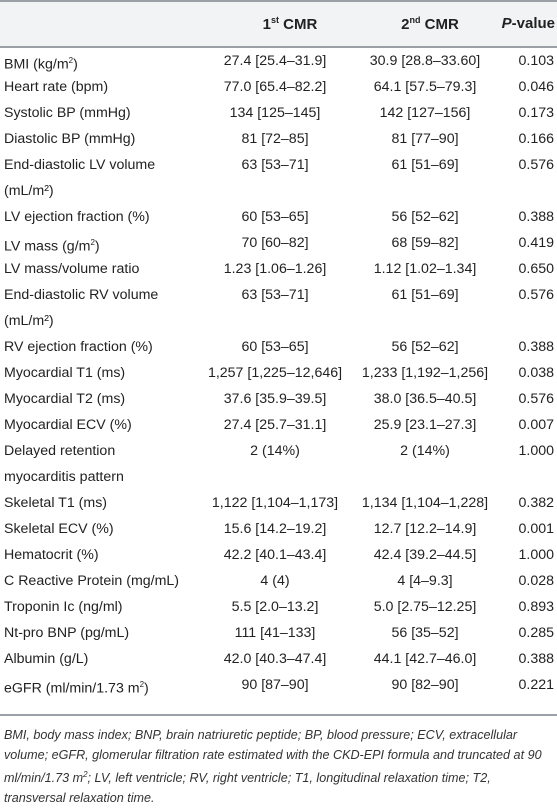  Describe the element at coordinates (536, 87) in the screenshot. I see `p-value: 0.046` at that location.